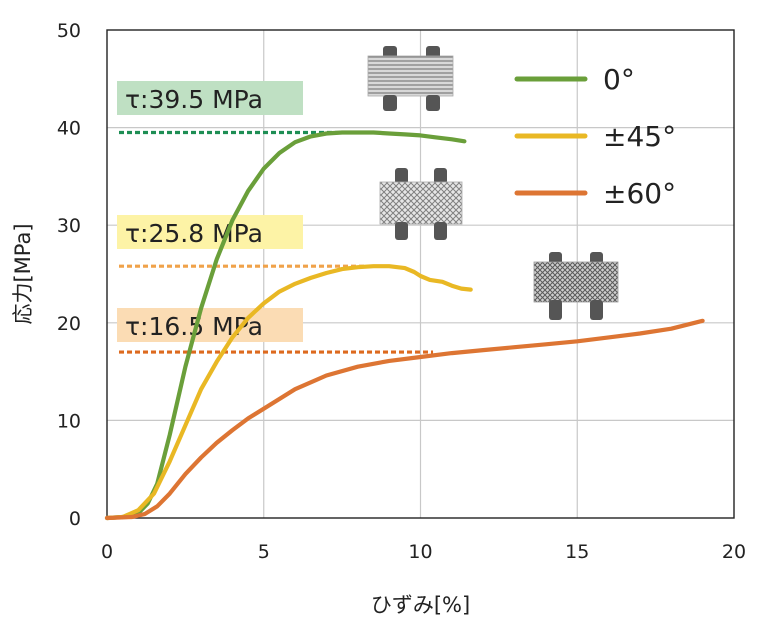 The height and width of the screenshot is (629, 761). Describe the element at coordinates (595, 136) in the screenshot. I see `legend: 0° ±45° ±60°` at that location.